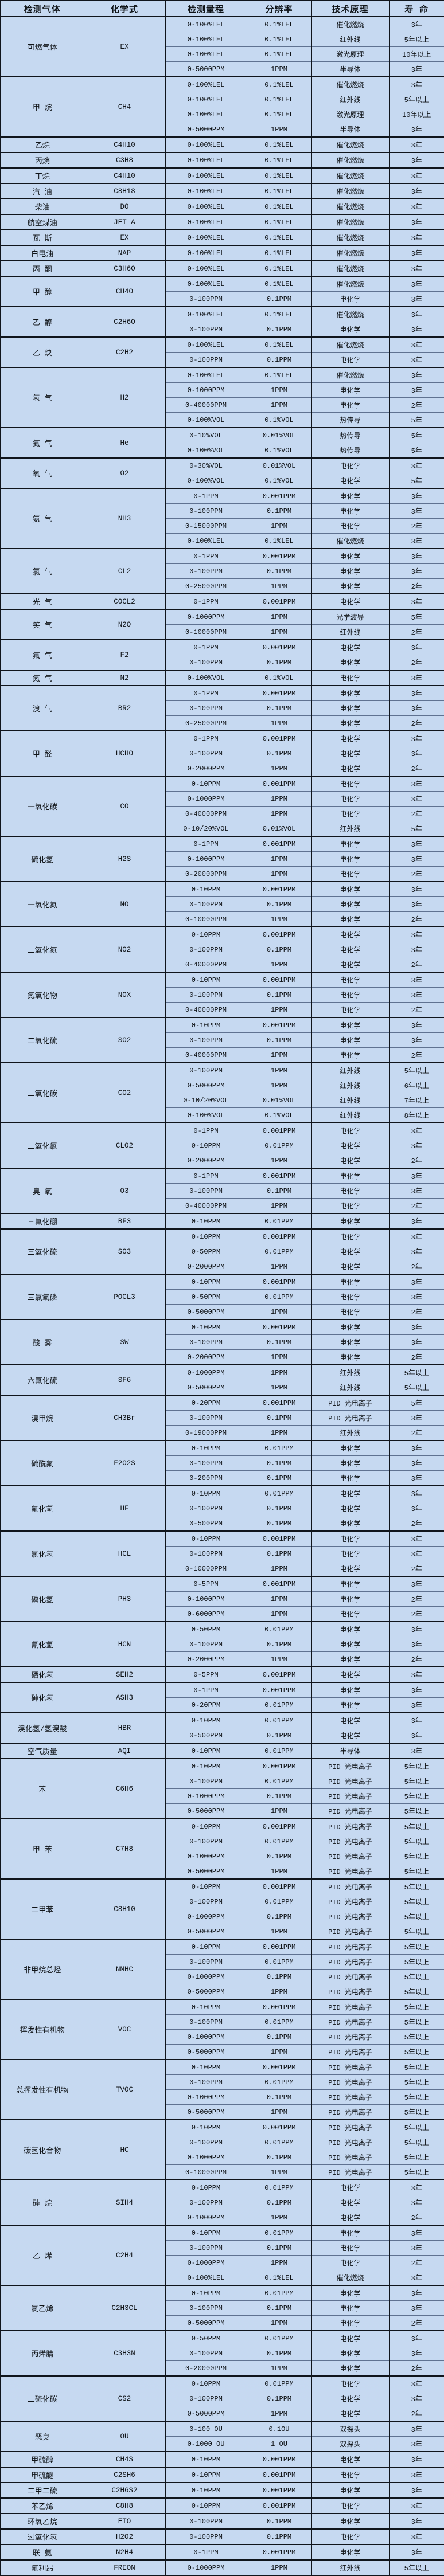 This screenshot has height=2576, width=444. What do you see at coordinates (222, 601) in the screenshot?
I see `table-row: 光 气 COCL2 0-1PPM 0.001PPM 电化学 3年` at bounding box center [222, 601].